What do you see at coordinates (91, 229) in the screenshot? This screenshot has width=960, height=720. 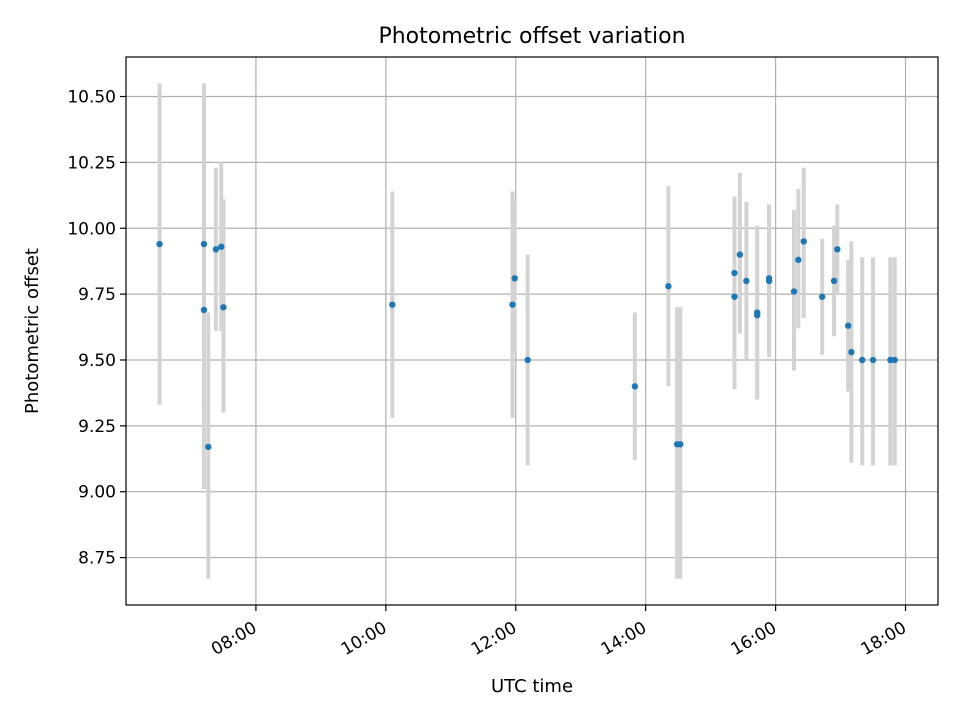 I see `y-tick-label: 10.00` at bounding box center [91, 229].